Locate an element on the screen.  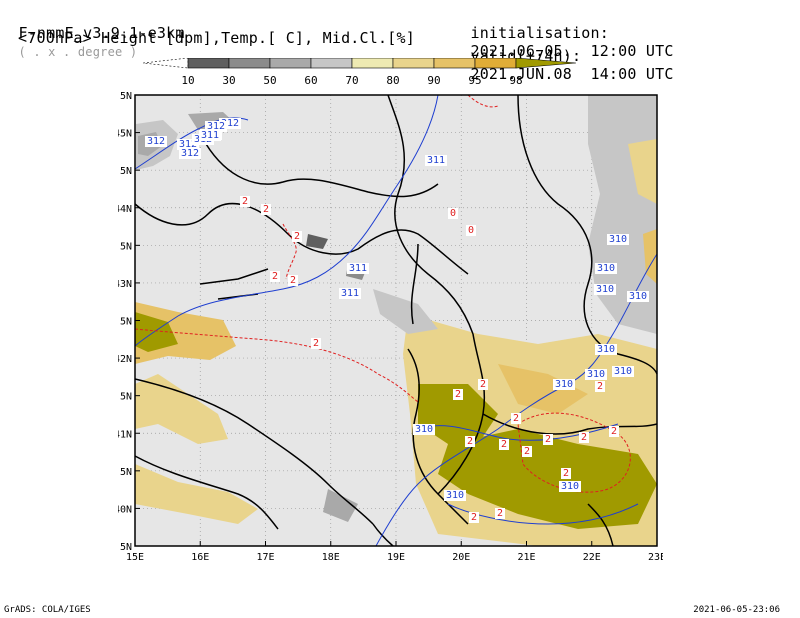
colorbar-tick-label: 50 is located at coordinates (269, 80).